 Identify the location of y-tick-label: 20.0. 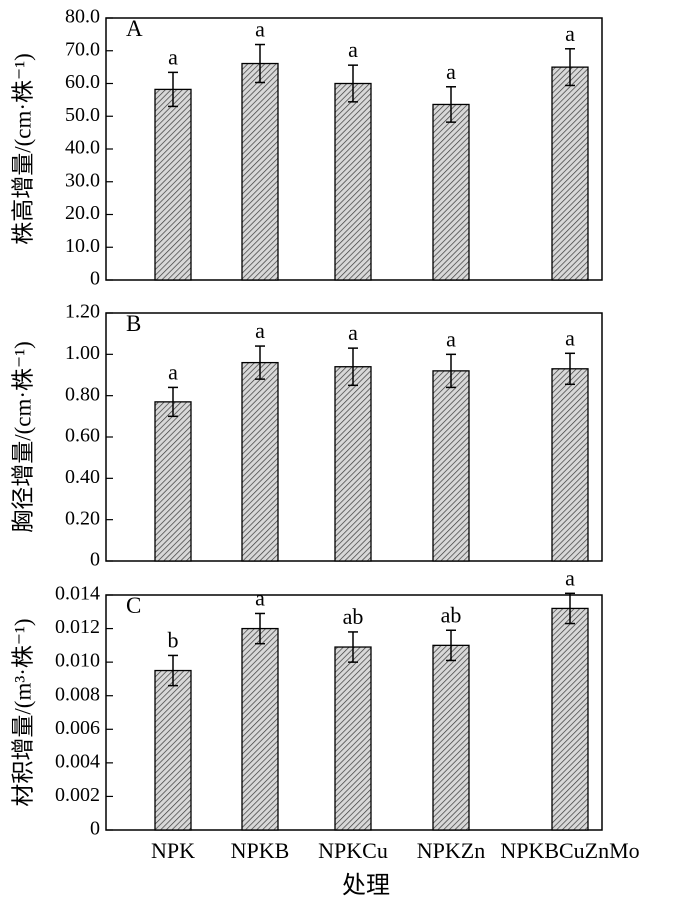
(82, 213).